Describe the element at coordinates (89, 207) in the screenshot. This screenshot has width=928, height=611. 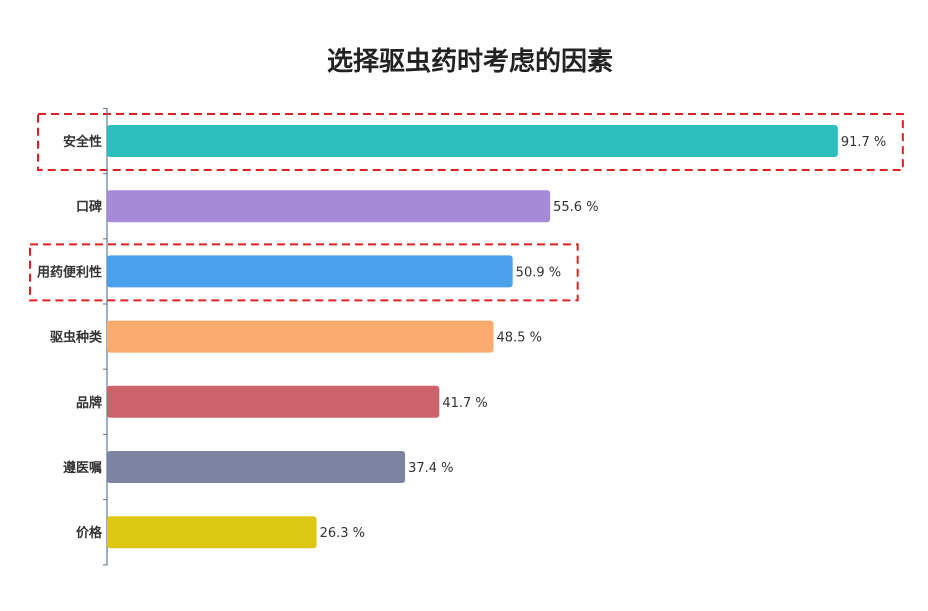
I see `category-label: 口碑` at that location.